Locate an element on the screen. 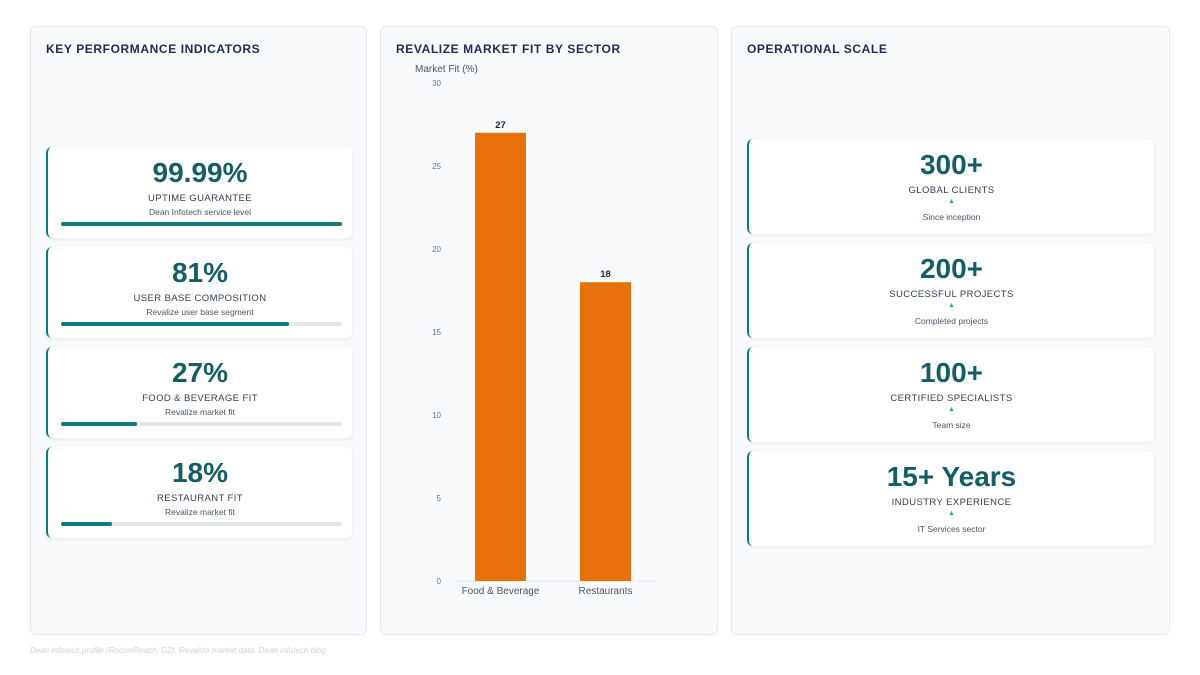  ops-label: SUCCESSFUL PROJECTS is located at coordinates (951, 294).